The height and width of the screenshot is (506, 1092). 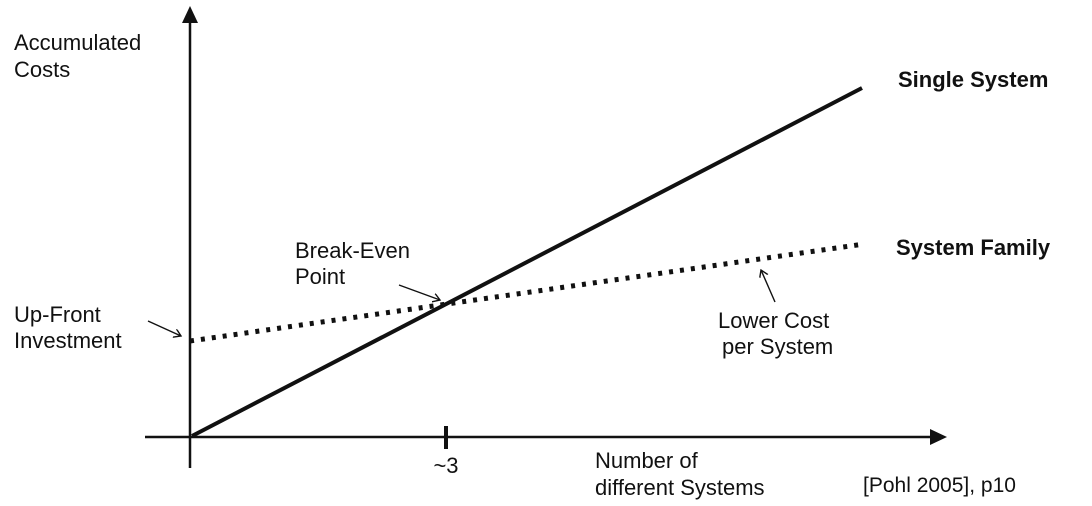 What do you see at coordinates (190, 14) in the screenshot?
I see `y-axis-arrowhead-icon` at bounding box center [190, 14].